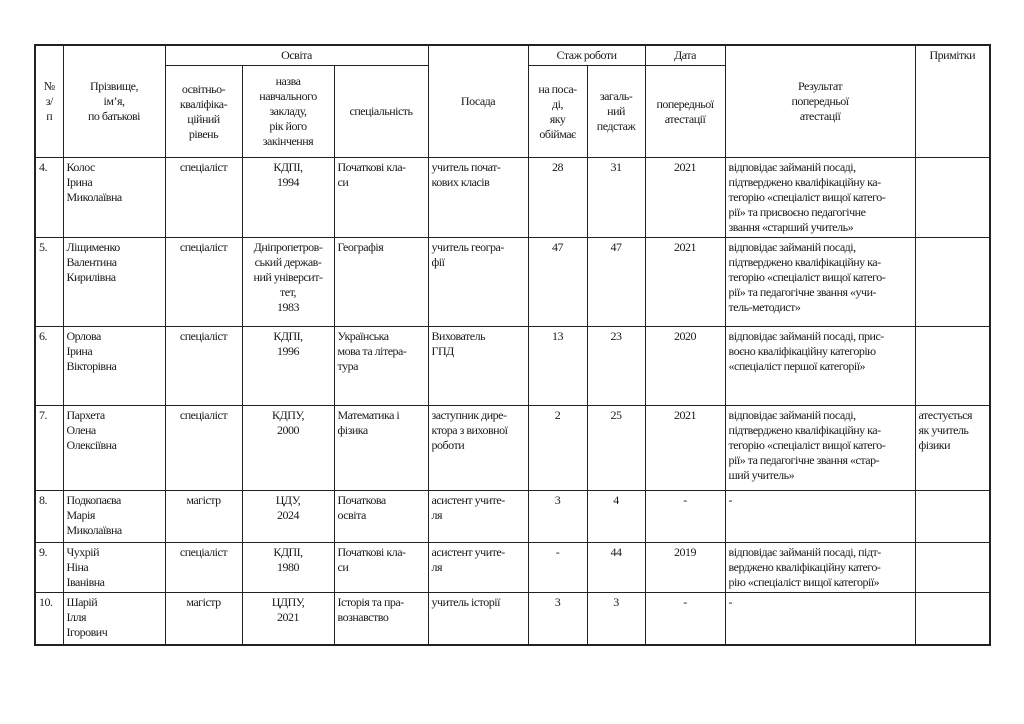  What do you see at coordinates (557, 448) in the screenshot?
I see `cell-exp-pos: 2` at bounding box center [557, 448].